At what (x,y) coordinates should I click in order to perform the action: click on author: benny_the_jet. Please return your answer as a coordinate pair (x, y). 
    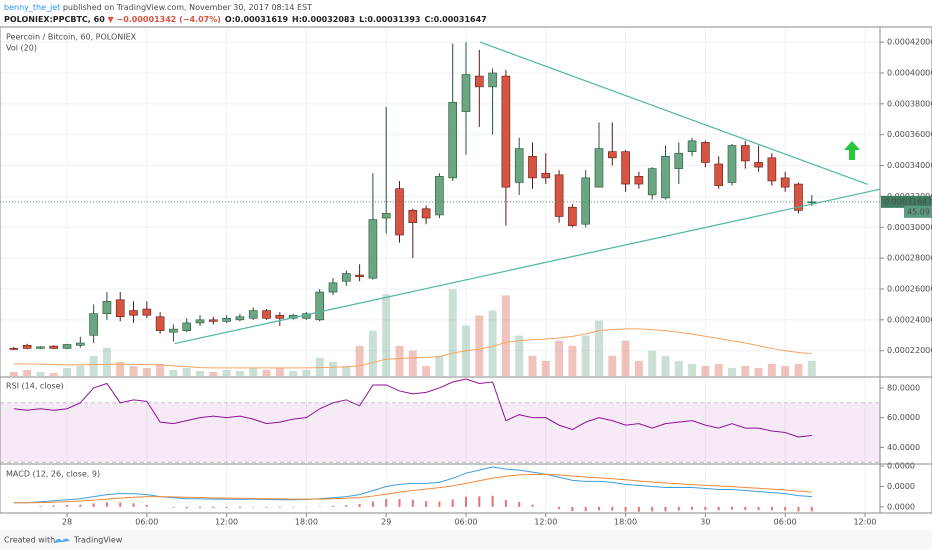
    Looking at the image, I should click on (32, 7).